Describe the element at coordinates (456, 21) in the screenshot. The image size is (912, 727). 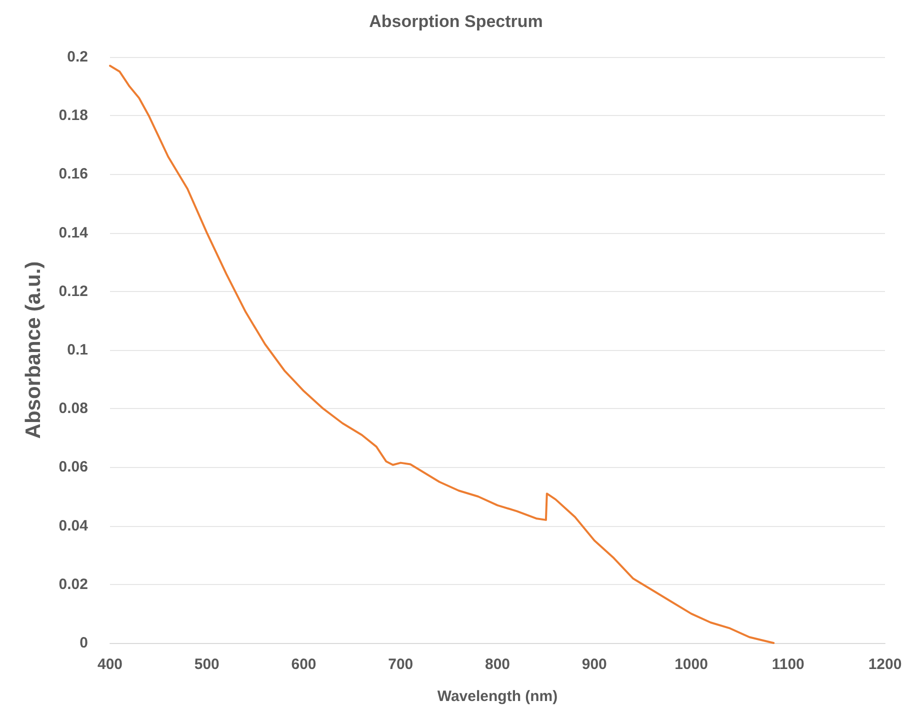
I see `chart-title: Absorption Spectrum` at that location.